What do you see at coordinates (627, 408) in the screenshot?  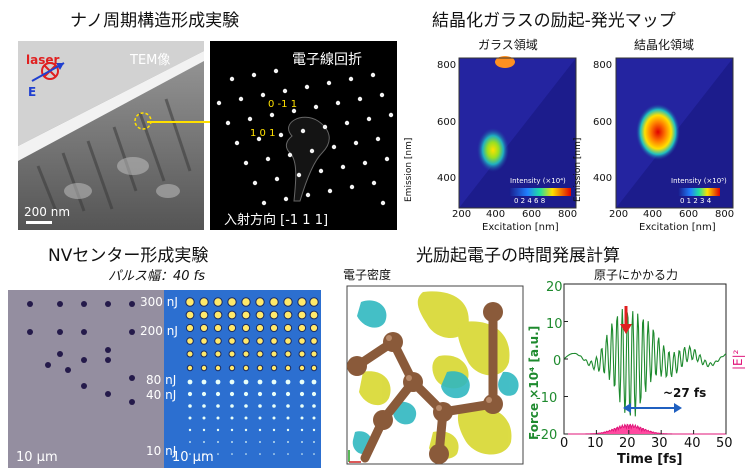 I see `duration-arrow-left` at bounding box center [627, 408].